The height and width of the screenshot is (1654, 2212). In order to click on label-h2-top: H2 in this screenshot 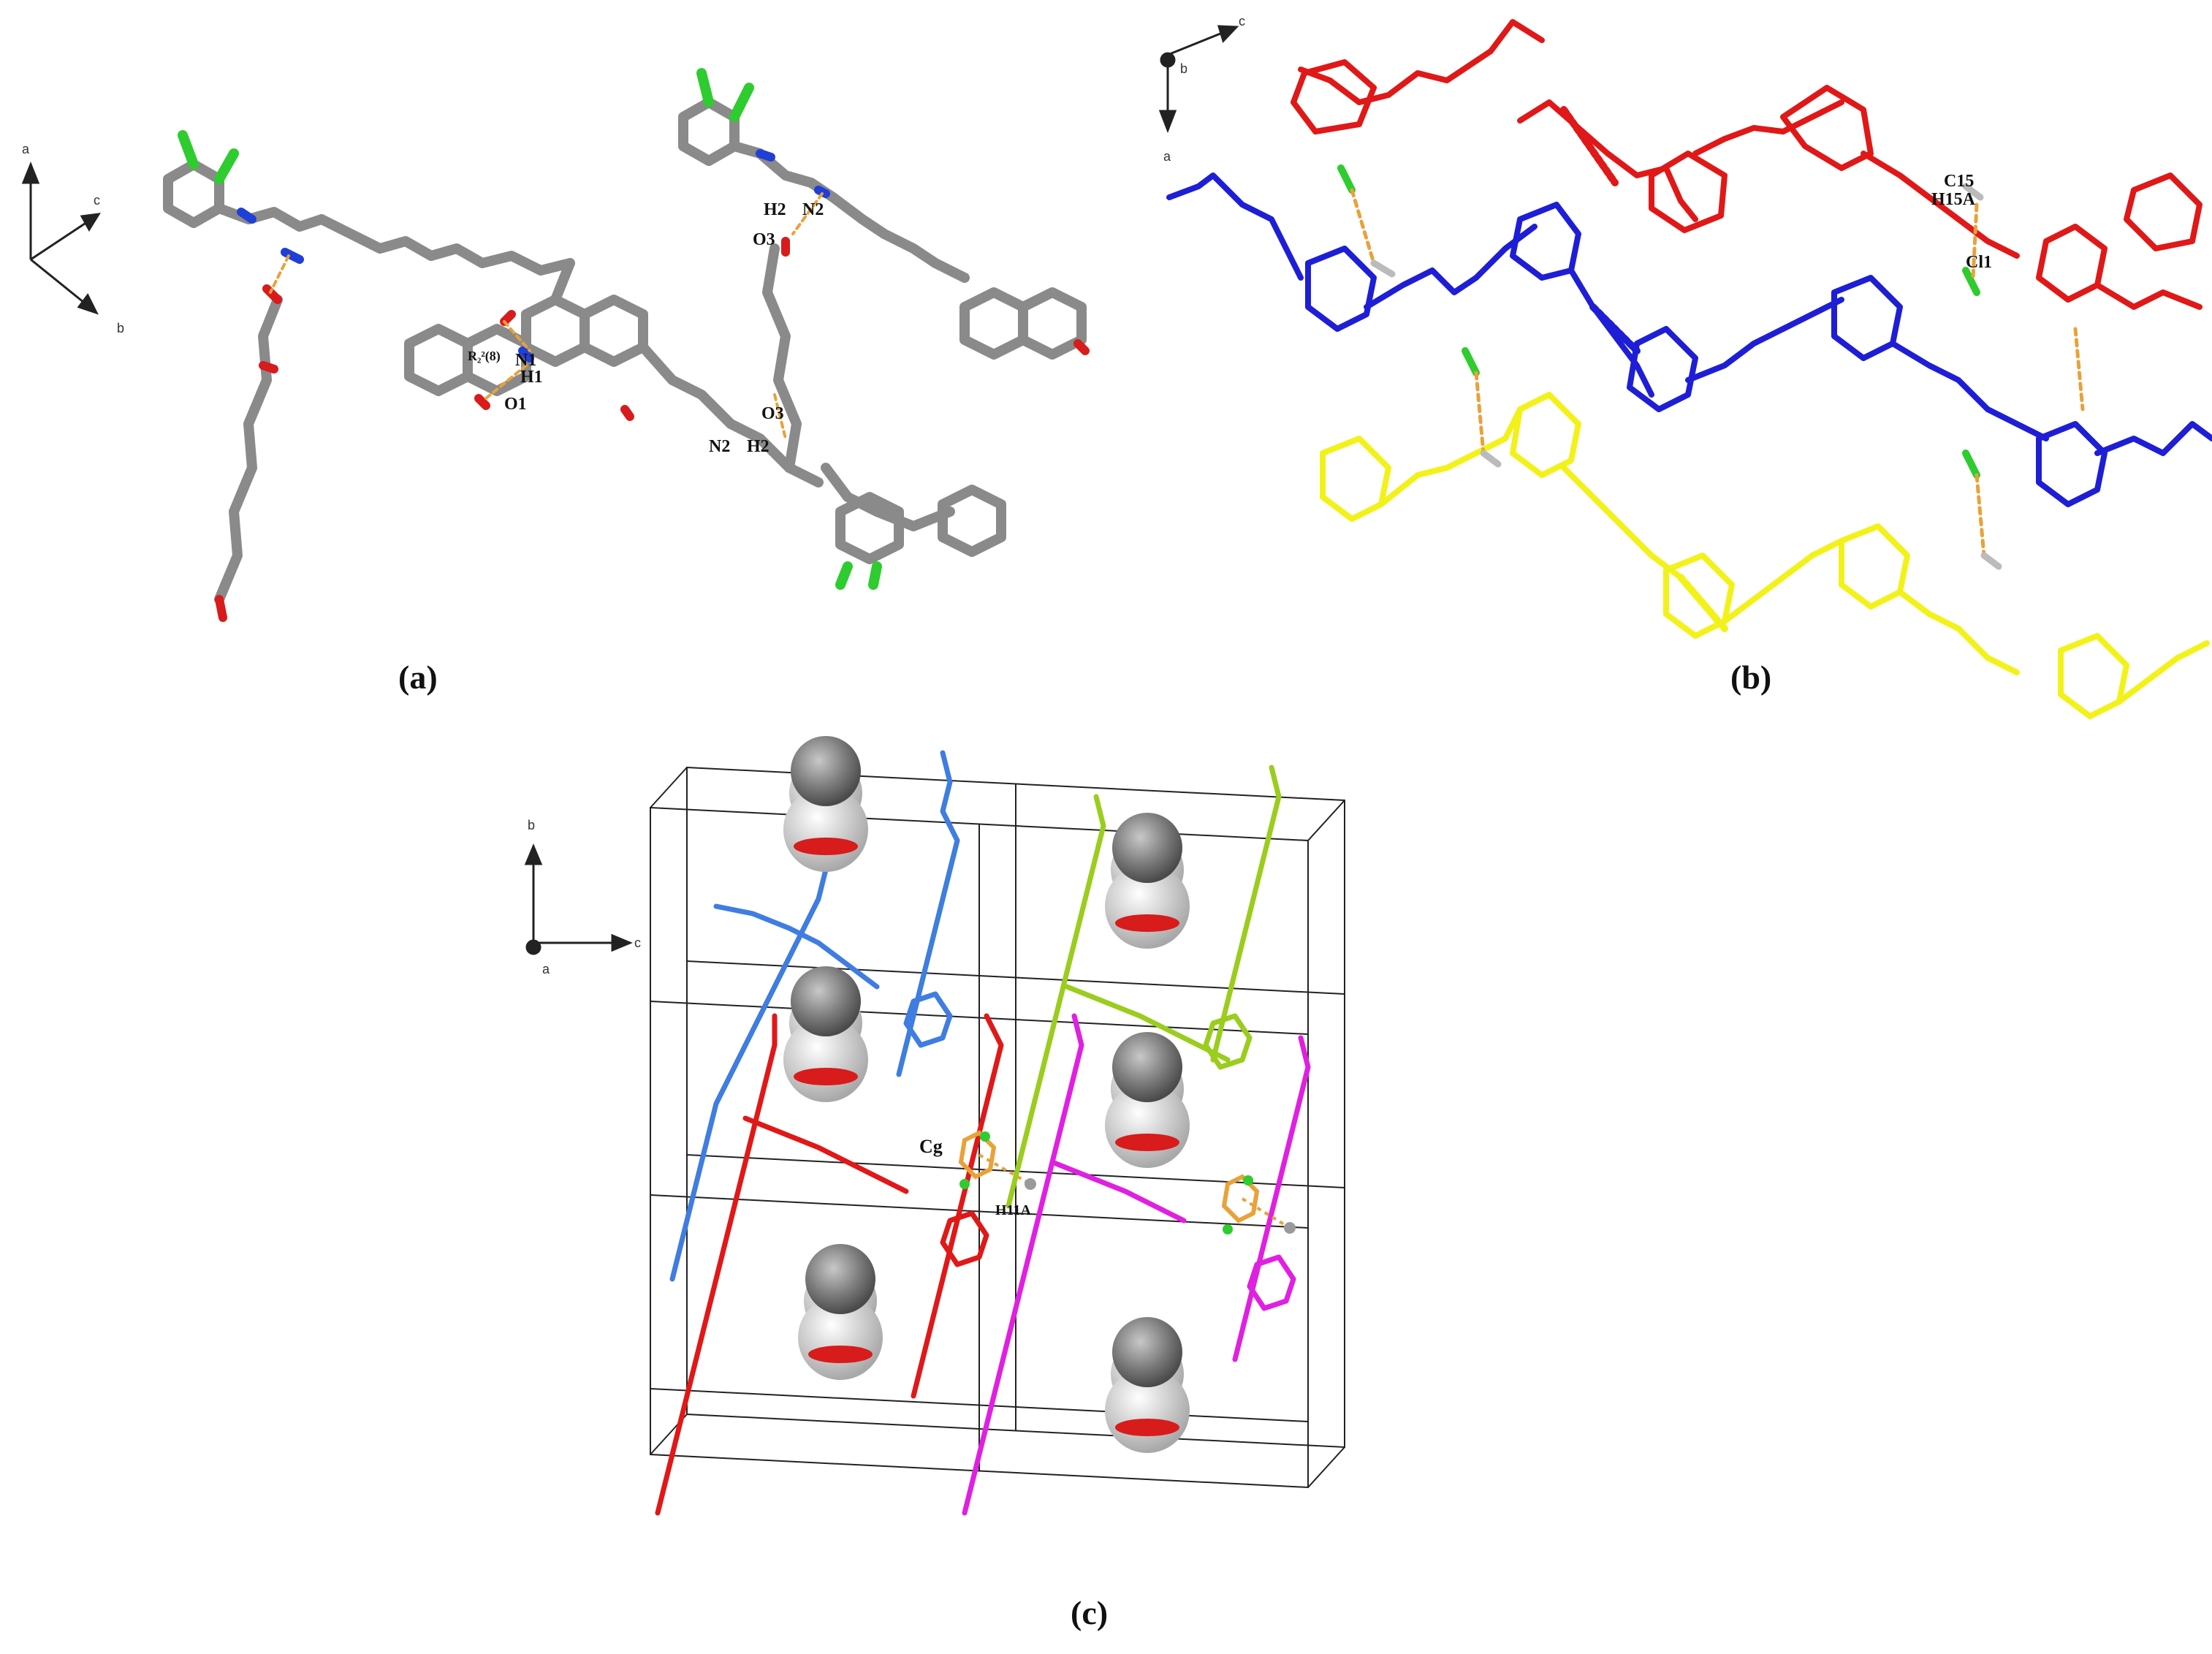, I will do `click(775, 209)`.